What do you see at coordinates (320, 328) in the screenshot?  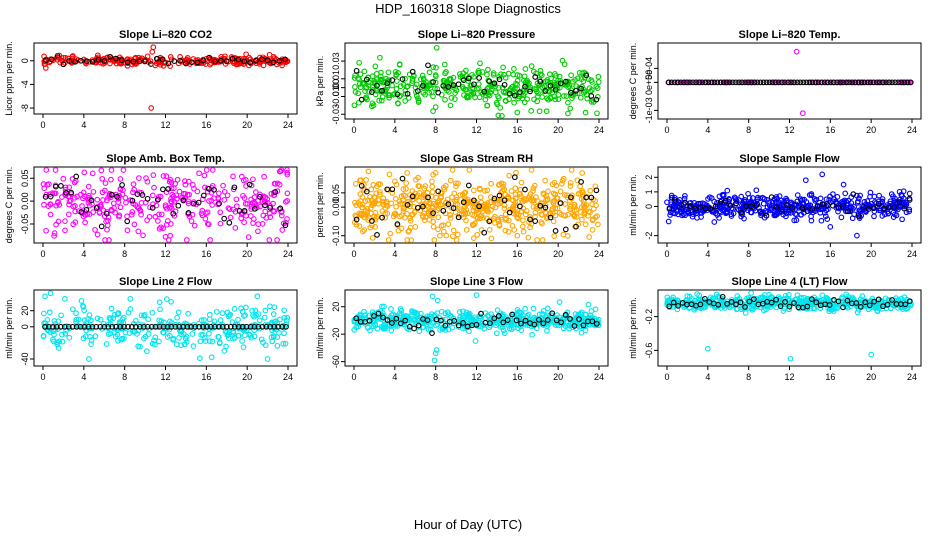 I see `y-axis-label: ml/min per min.` at bounding box center [320, 328].